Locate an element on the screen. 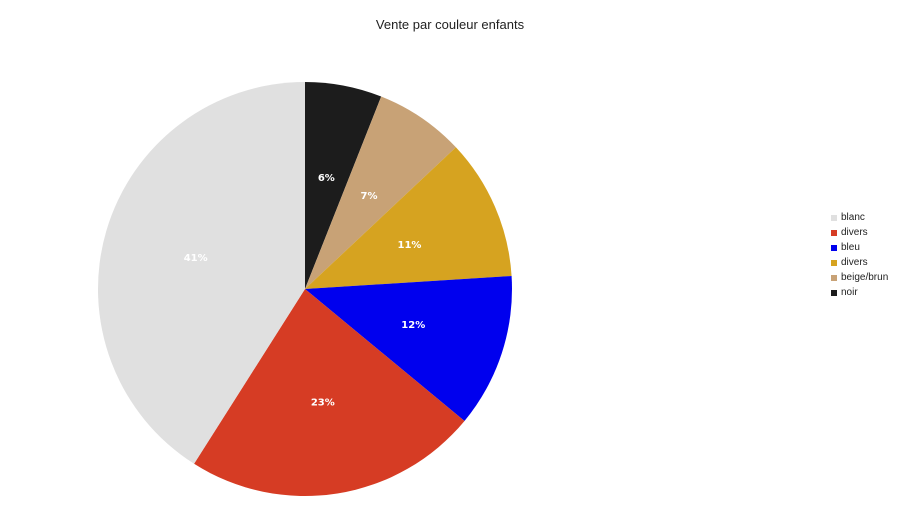 This screenshot has width=900, height=507. legend-item-1: divers is located at coordinates (859, 232).